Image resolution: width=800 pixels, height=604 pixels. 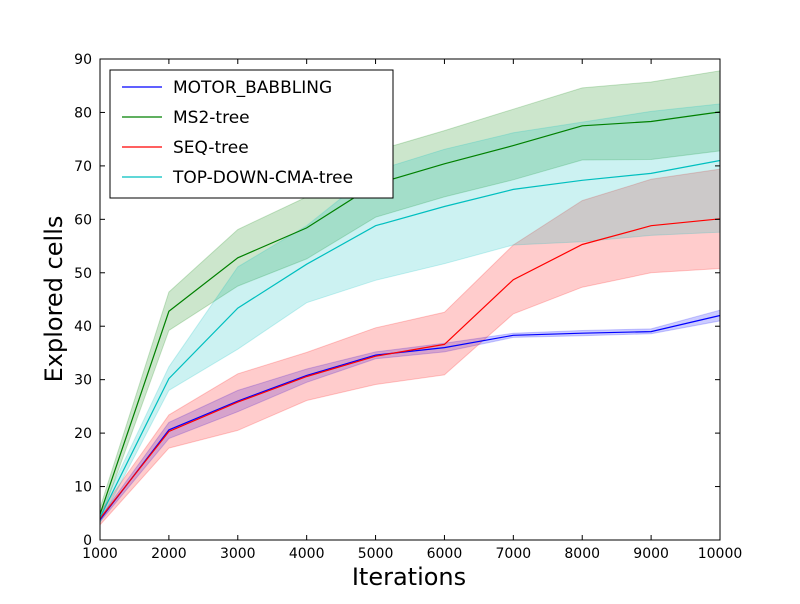 What do you see at coordinates (83, 488) in the screenshot?
I see `y-tick-label-1: 10` at bounding box center [83, 488].